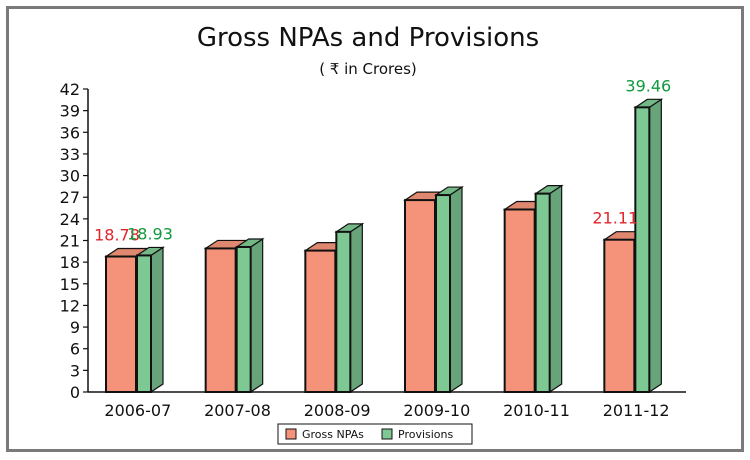  I want to click on y-tick-label: 6, so click(75, 349).